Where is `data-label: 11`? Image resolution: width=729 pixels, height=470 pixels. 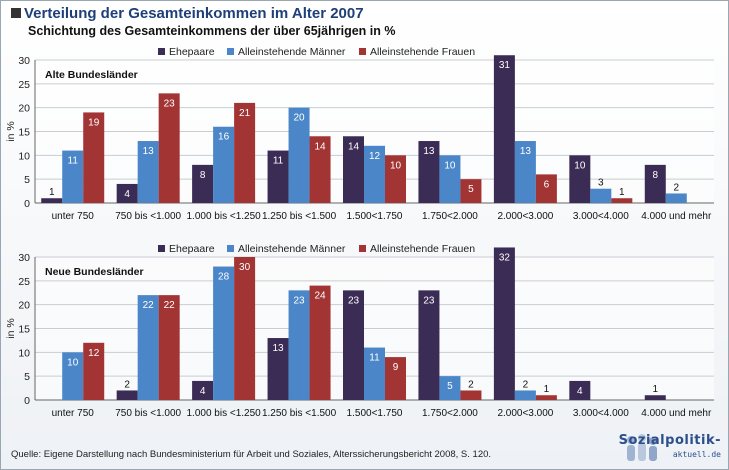
data-label: 11 is located at coordinates (374, 358).